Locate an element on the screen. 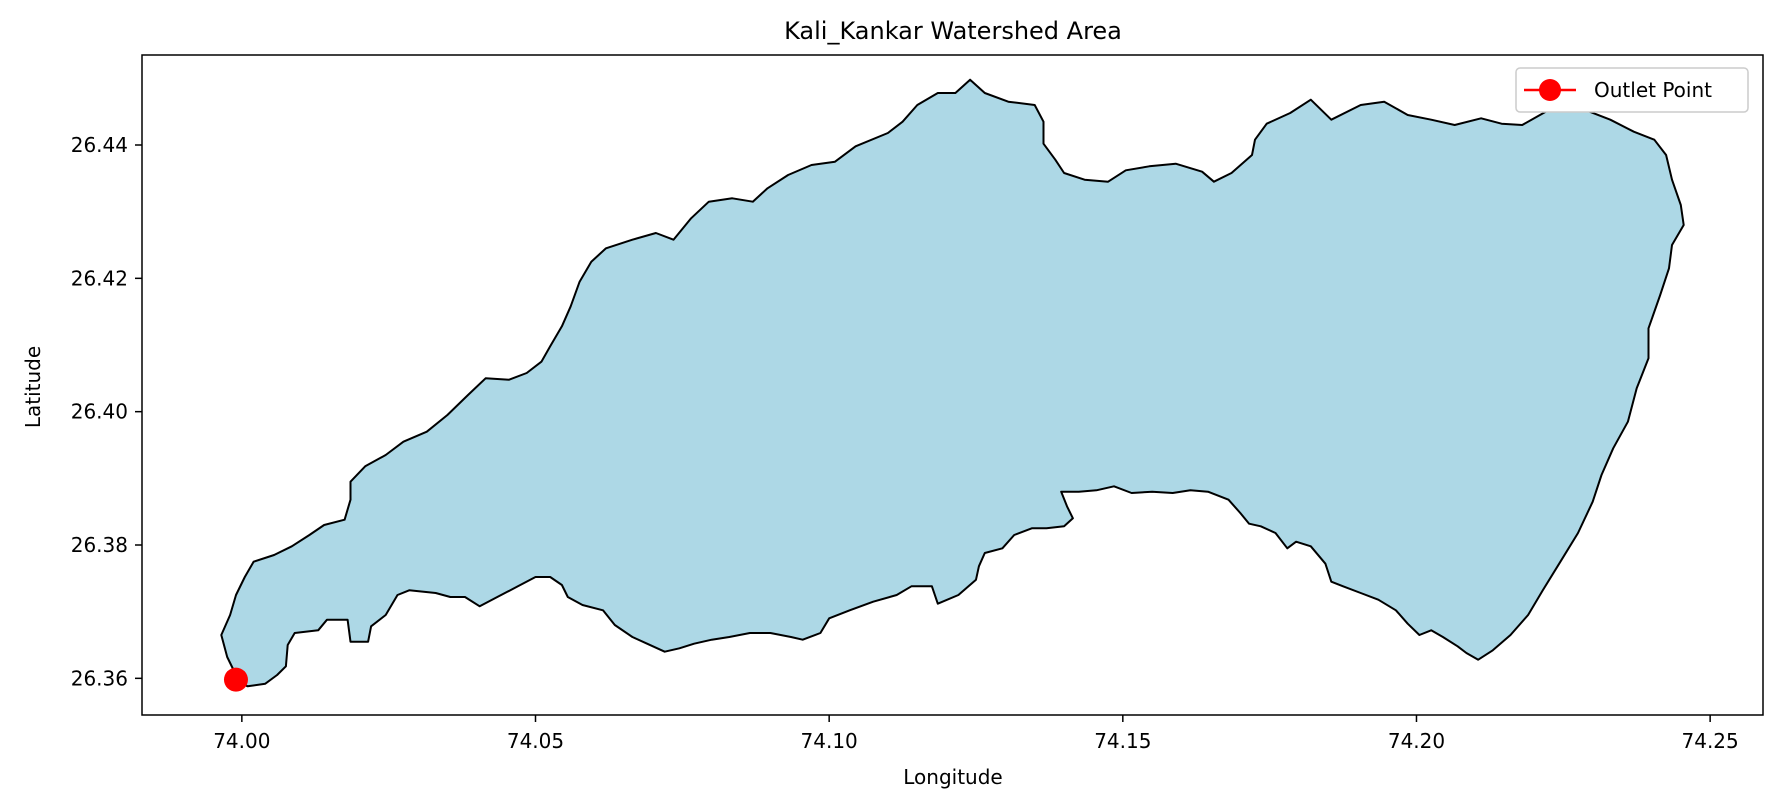  legend-marker-swatch is located at coordinates (1550, 90).